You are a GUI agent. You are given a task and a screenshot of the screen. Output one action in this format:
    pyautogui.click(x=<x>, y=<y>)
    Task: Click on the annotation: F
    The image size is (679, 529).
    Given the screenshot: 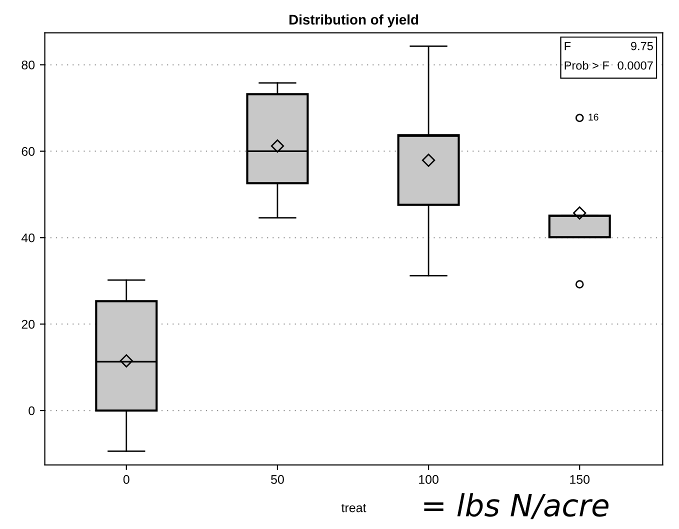 What is the action you would take?
    pyautogui.click(x=567, y=46)
    